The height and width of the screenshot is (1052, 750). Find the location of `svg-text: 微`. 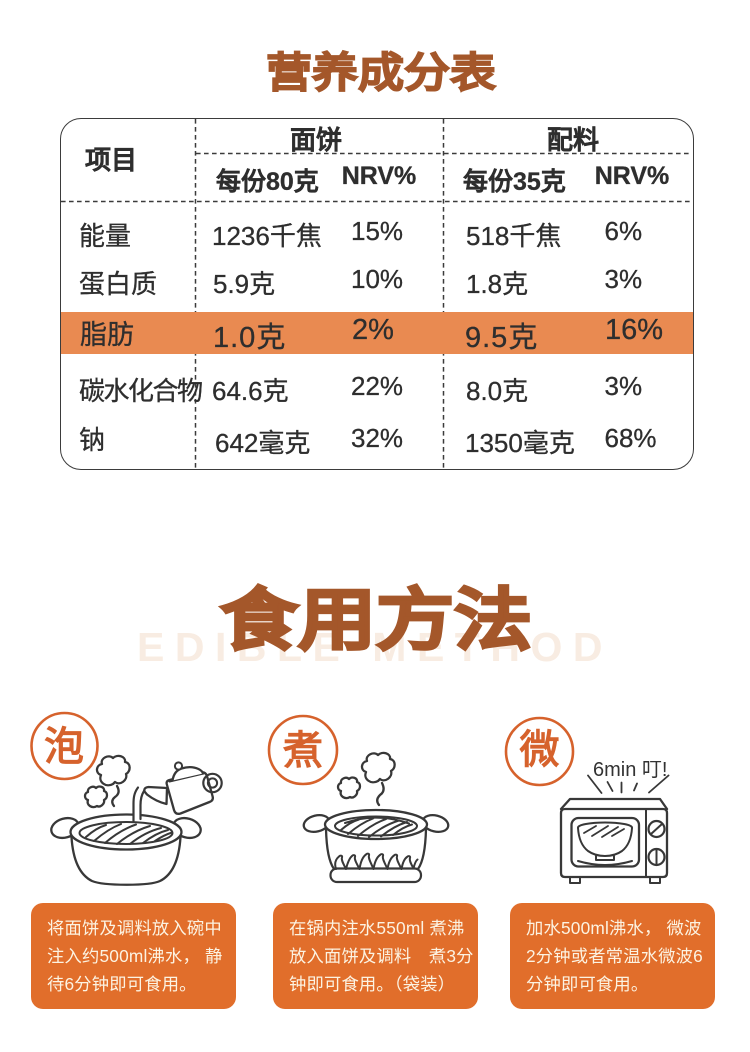

svg-text: 微 is located at coordinates (539, 750).